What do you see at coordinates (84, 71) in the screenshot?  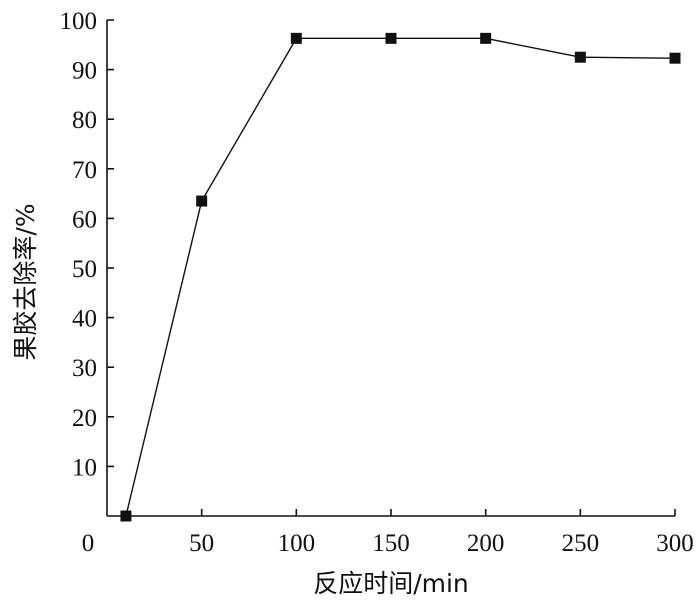 I see `y-tick-label: 90` at bounding box center [84, 71].